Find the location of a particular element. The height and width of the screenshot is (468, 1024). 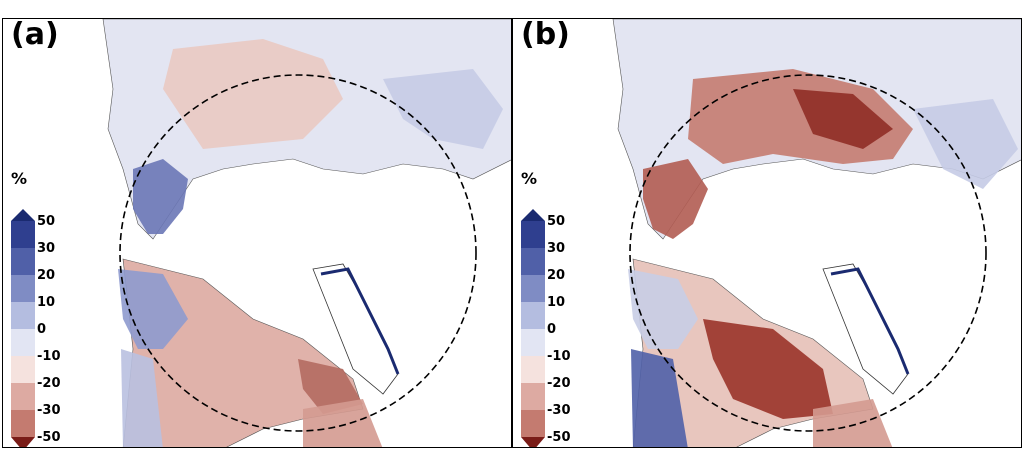

cb-a-tick-10: 10 is located at coordinates (46, 302).